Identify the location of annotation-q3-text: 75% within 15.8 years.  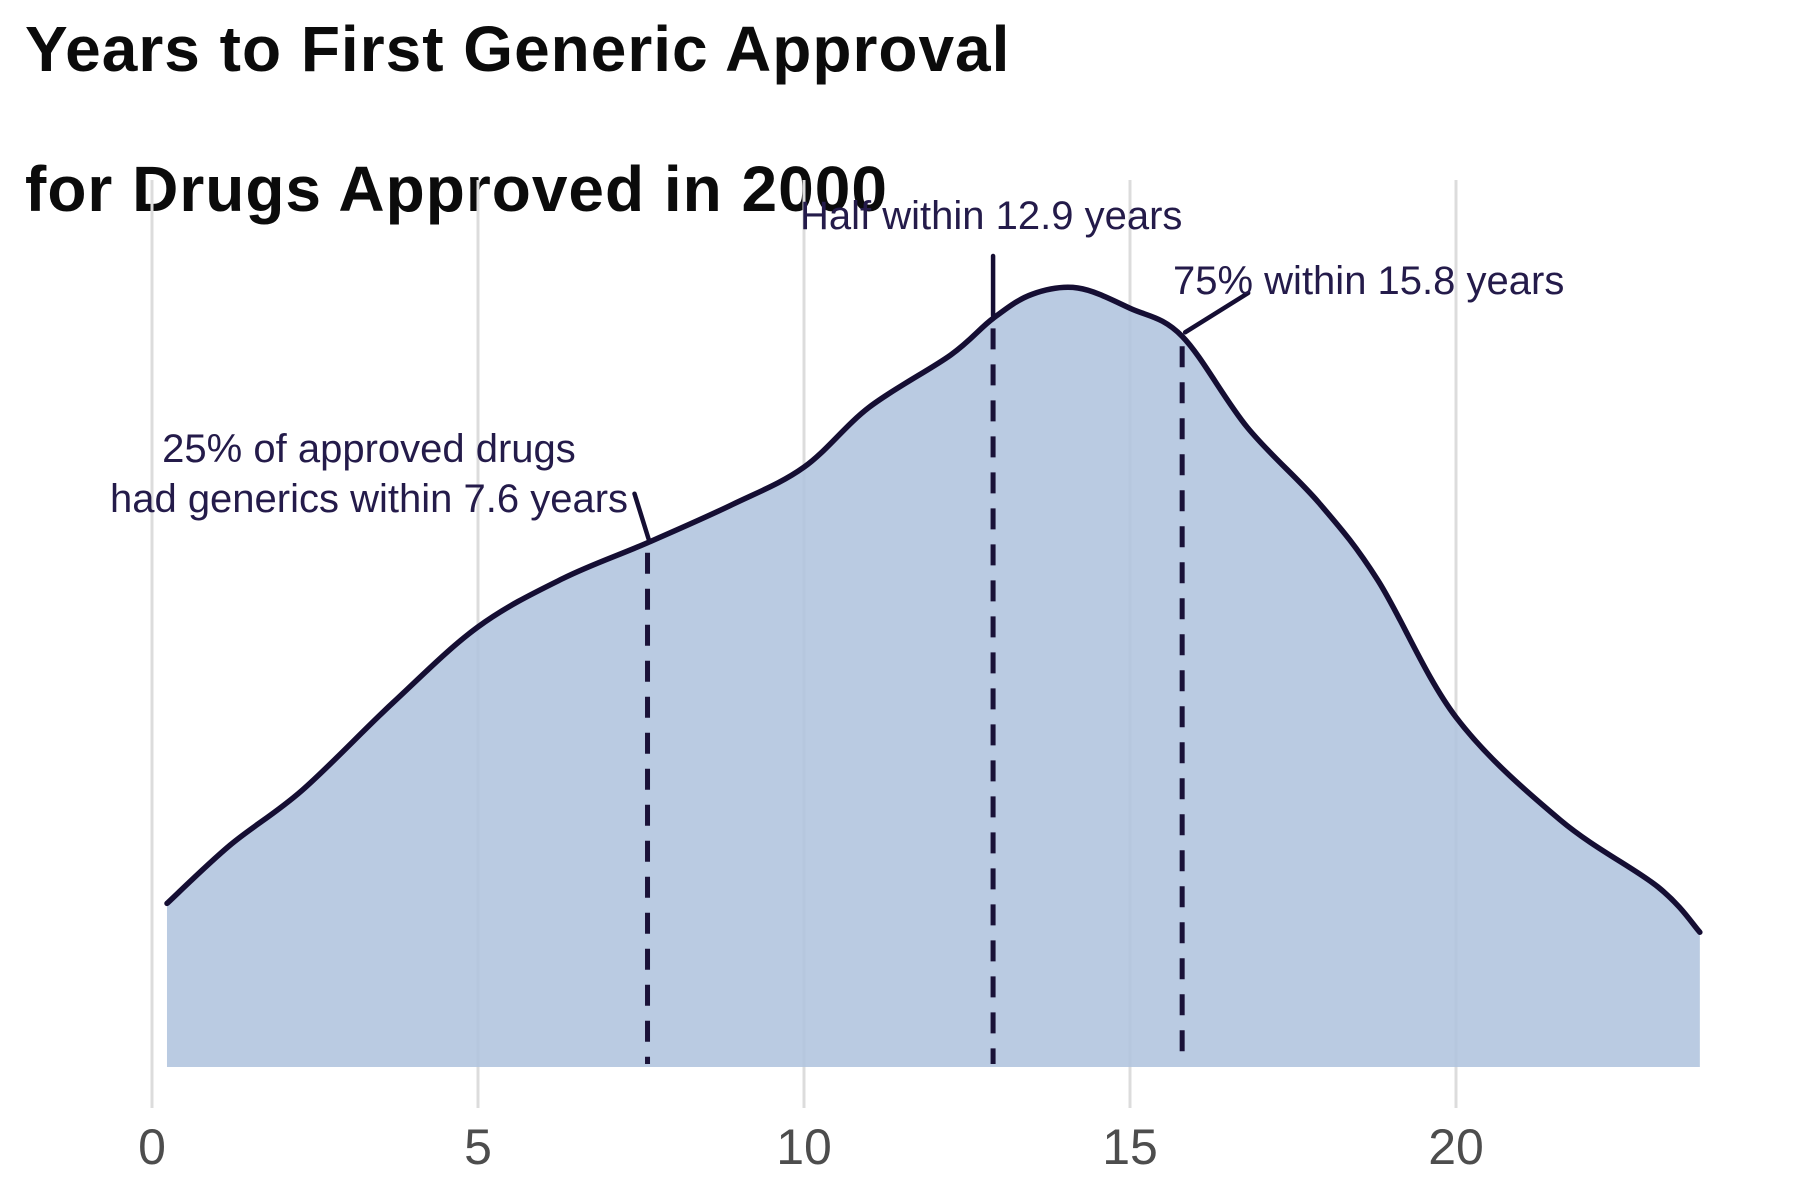
(1369, 281).